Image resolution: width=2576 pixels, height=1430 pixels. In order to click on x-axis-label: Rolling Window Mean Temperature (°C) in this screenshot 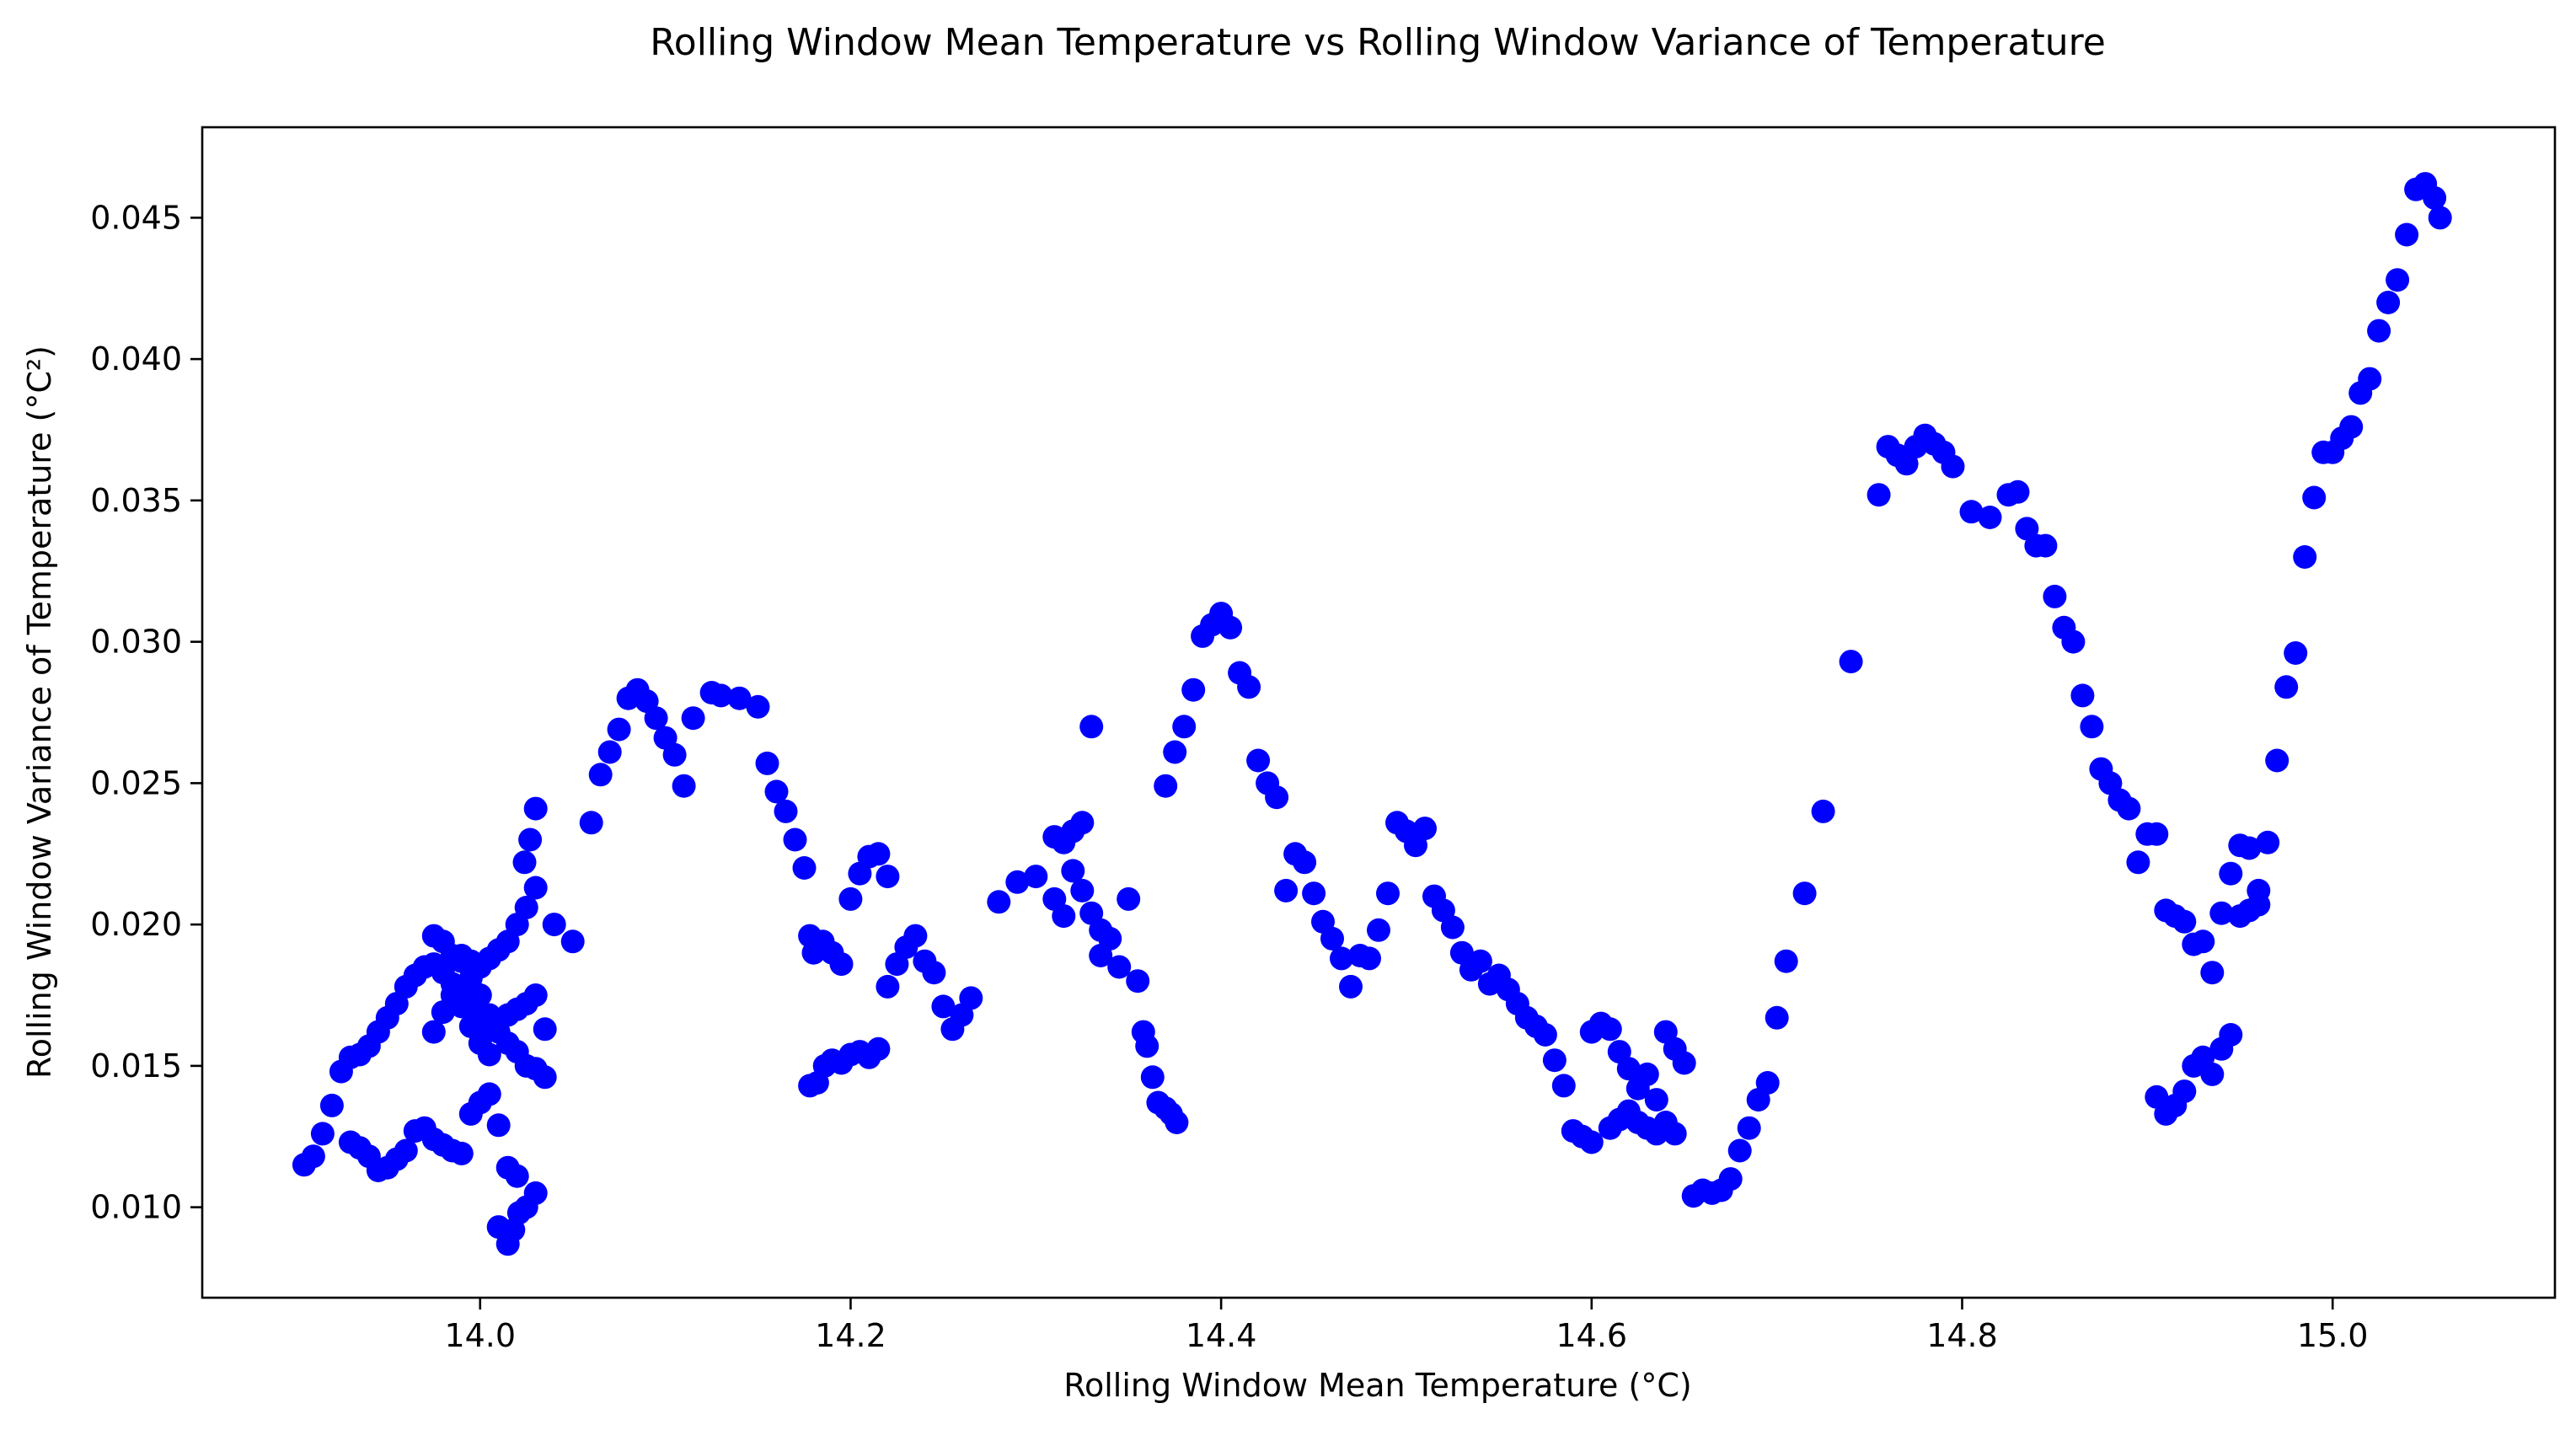, I will do `click(1377, 1386)`.